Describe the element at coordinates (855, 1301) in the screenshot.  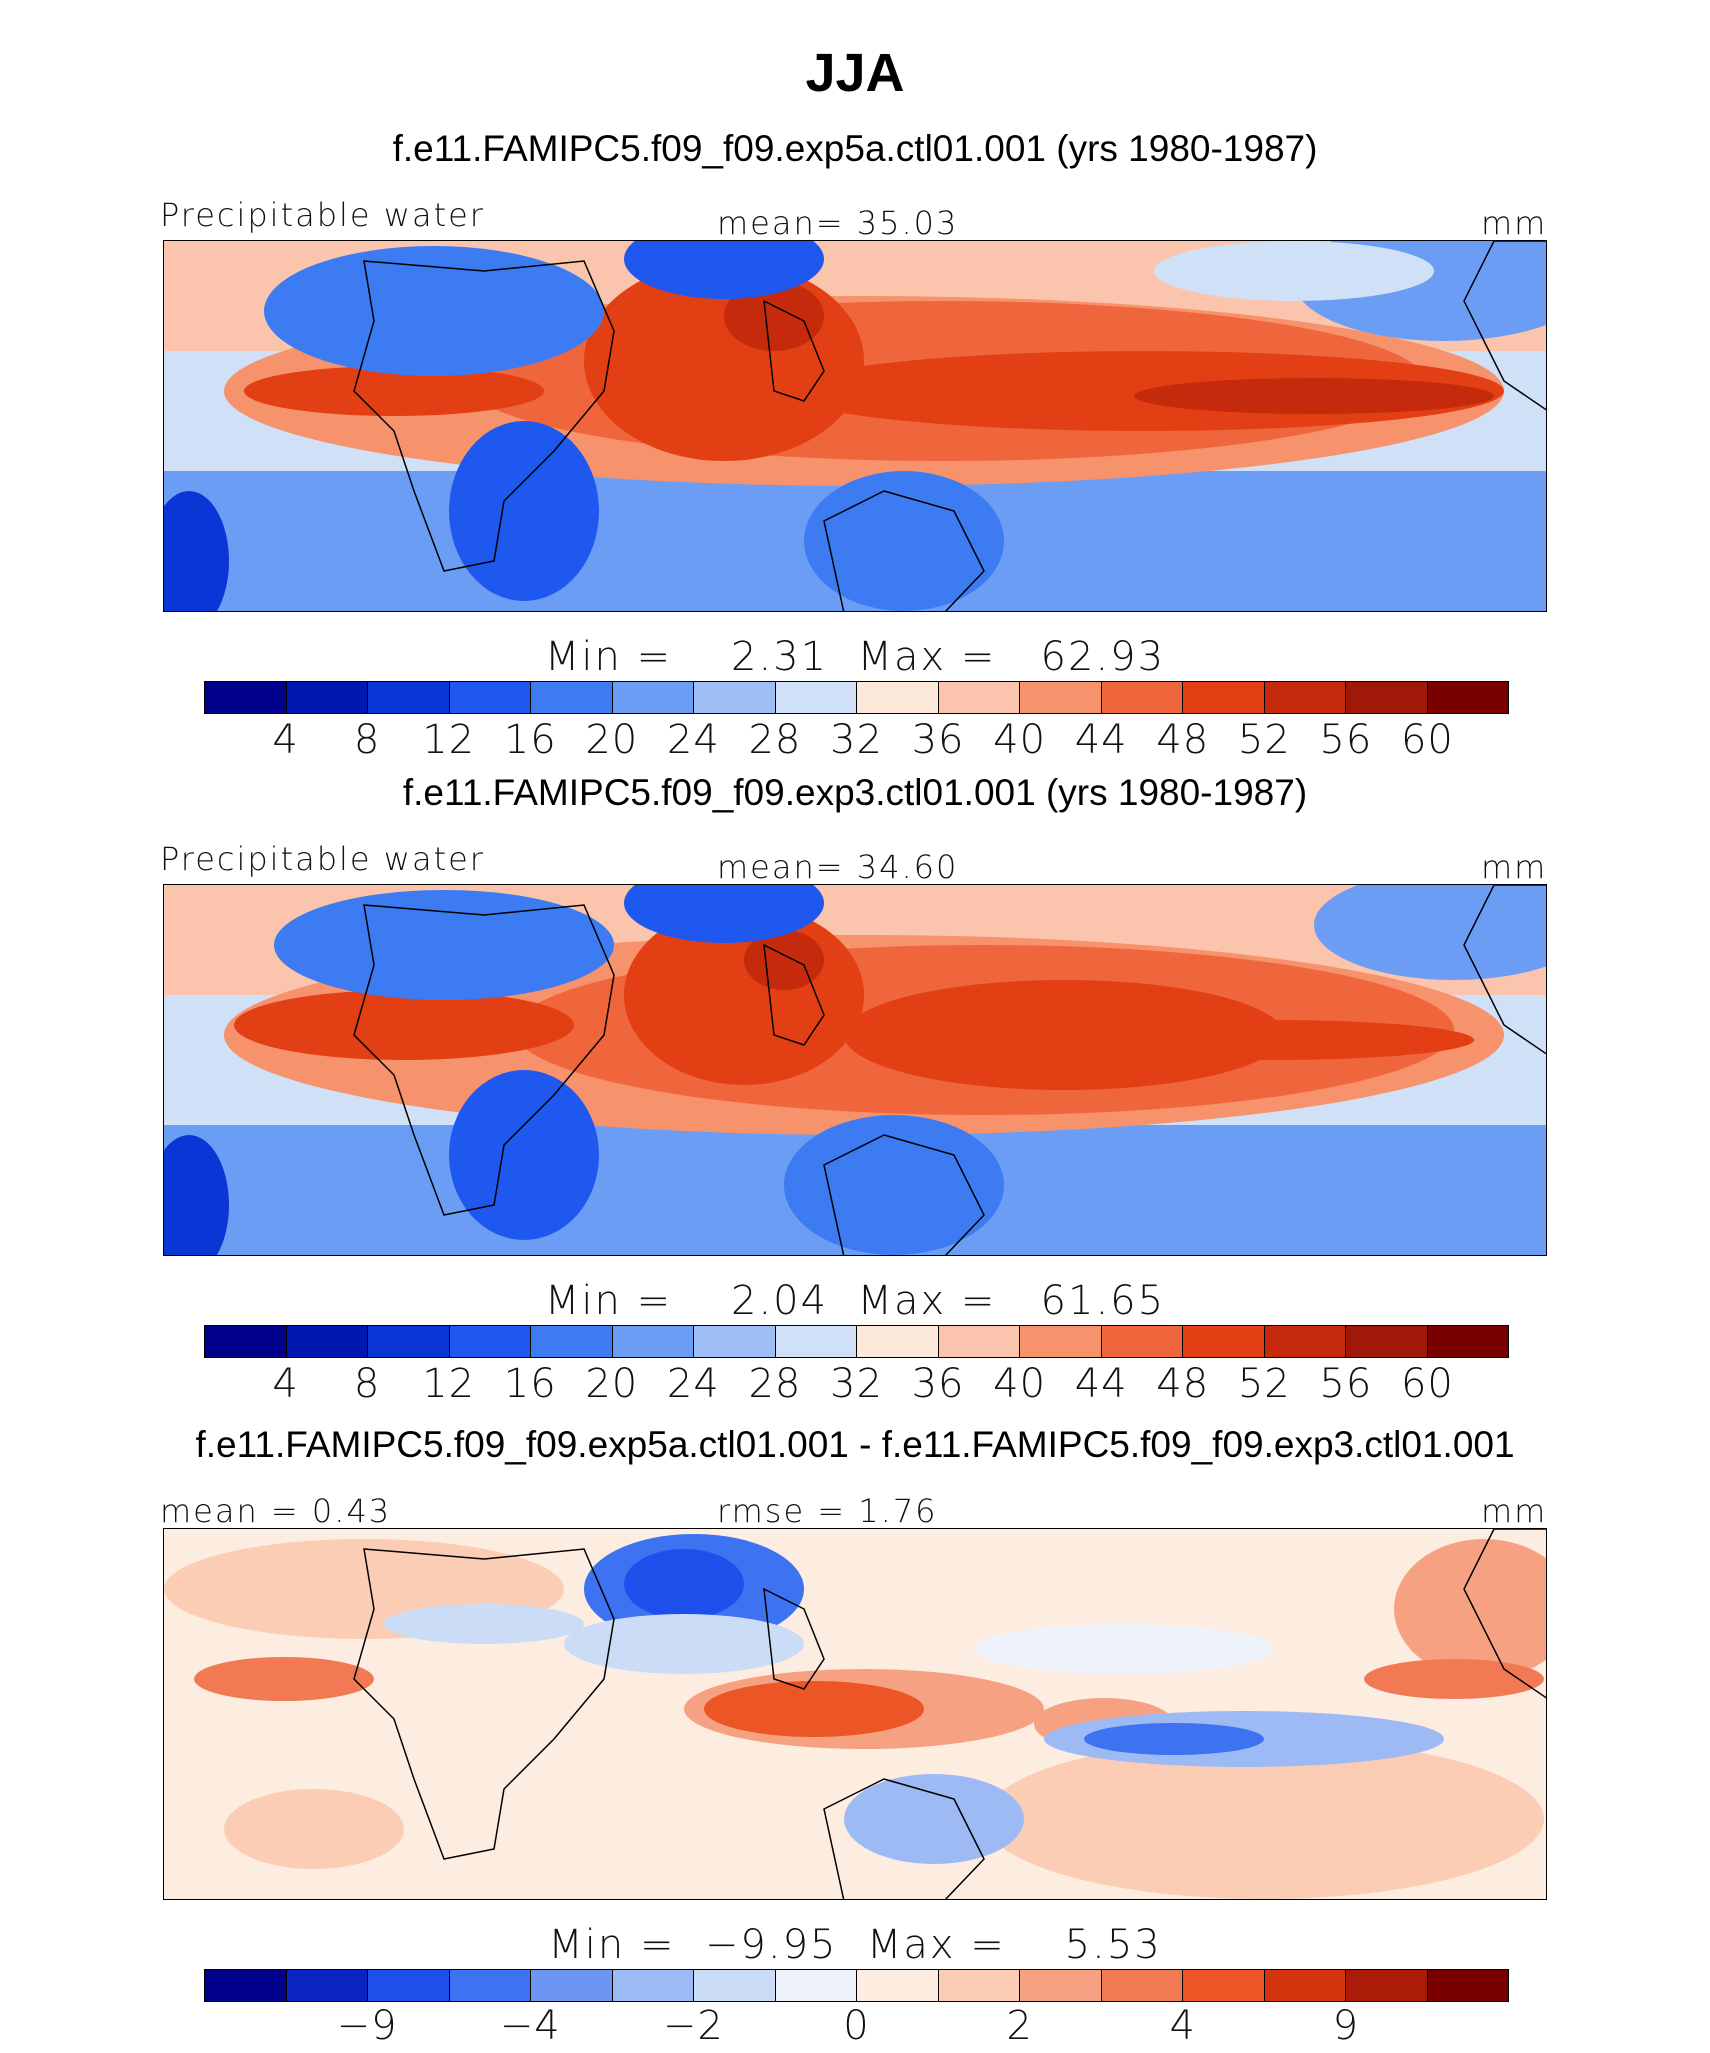
I see `panel2-minmax: Min = 2.04 Max = 61.65` at that location.